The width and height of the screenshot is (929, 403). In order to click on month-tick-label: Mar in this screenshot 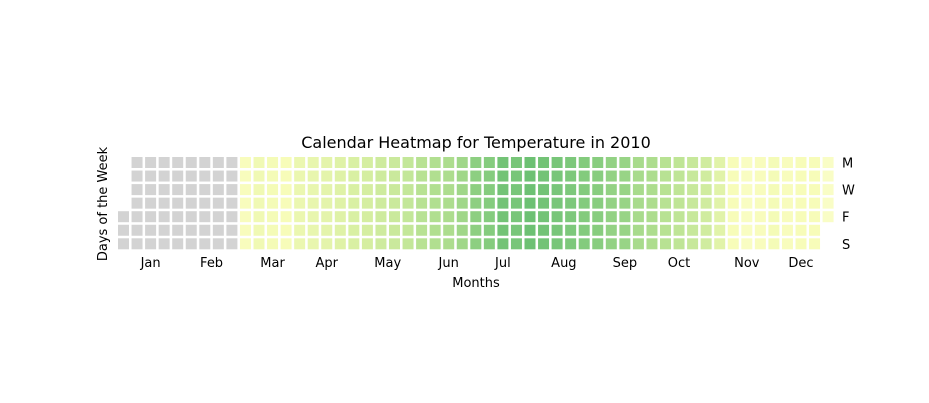, I will do `click(272, 263)`.